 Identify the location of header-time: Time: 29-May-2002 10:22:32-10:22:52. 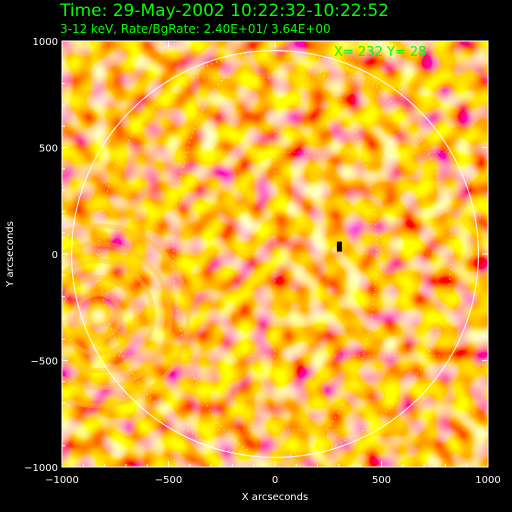
(224, 11).